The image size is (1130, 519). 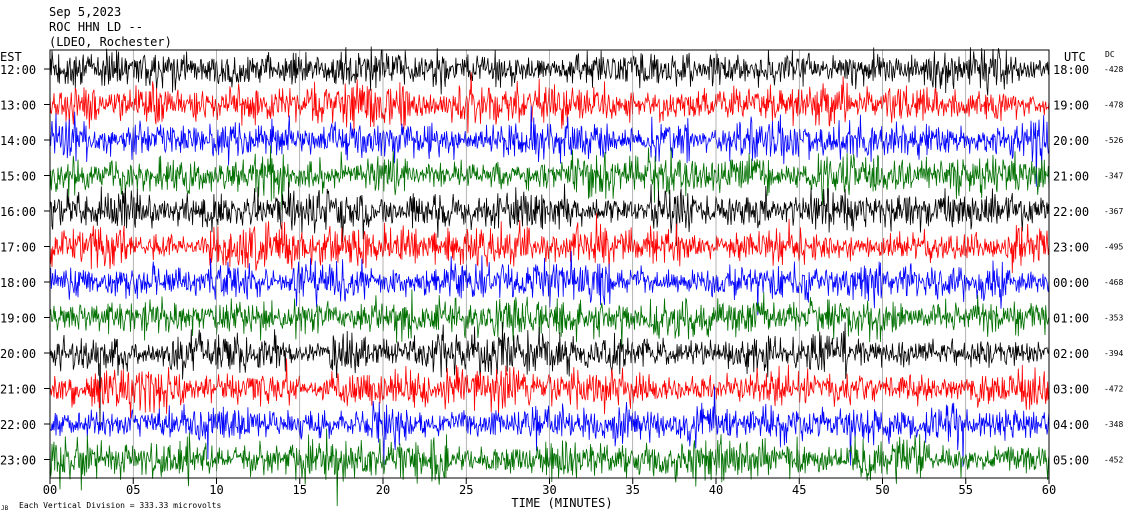 What do you see at coordinates (1071, 390) in the screenshot?
I see `utc-hour-label: 03:00` at bounding box center [1071, 390].